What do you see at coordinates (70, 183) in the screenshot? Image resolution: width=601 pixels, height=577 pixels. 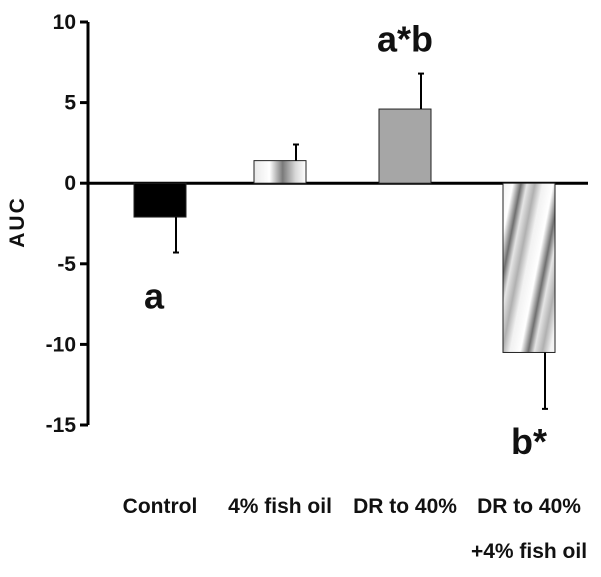 I see `y-tick-label: 0` at bounding box center [70, 183].